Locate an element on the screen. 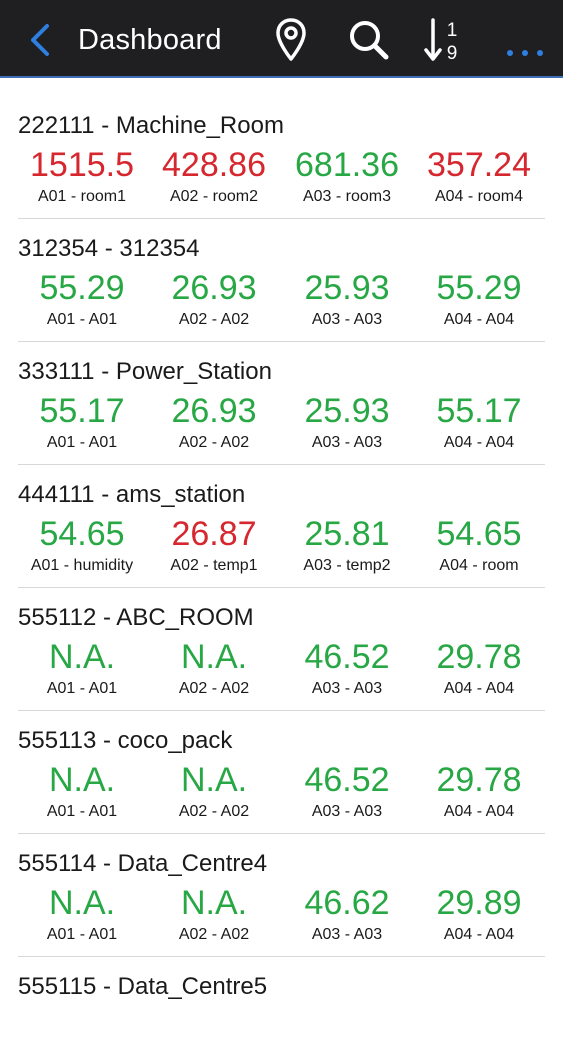  sort-numeric-icon: 1 9 is located at coordinates (441, 41).